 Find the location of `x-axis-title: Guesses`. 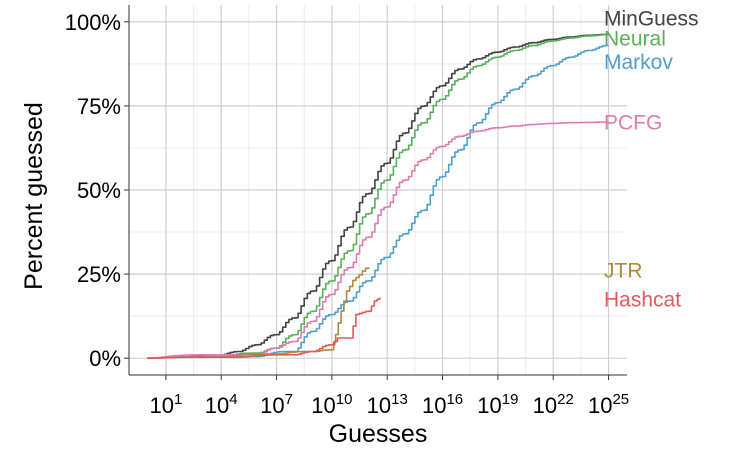

x-axis-title: Guesses is located at coordinates (378, 434).